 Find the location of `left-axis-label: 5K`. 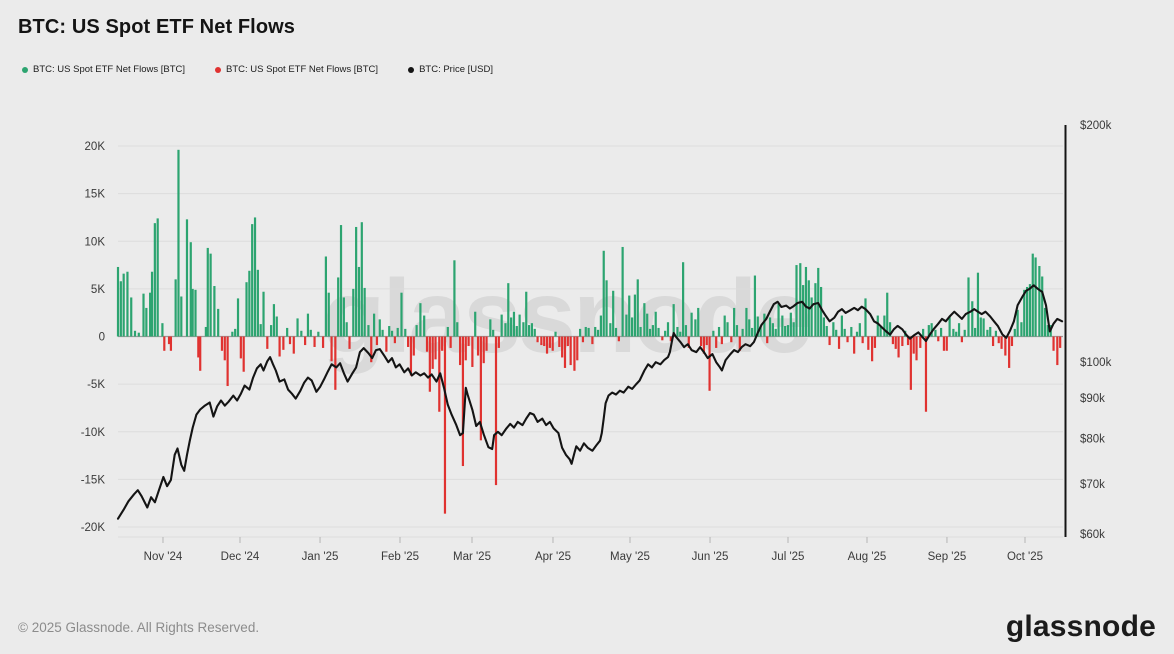

left-axis-label: 5K is located at coordinates (98, 290).